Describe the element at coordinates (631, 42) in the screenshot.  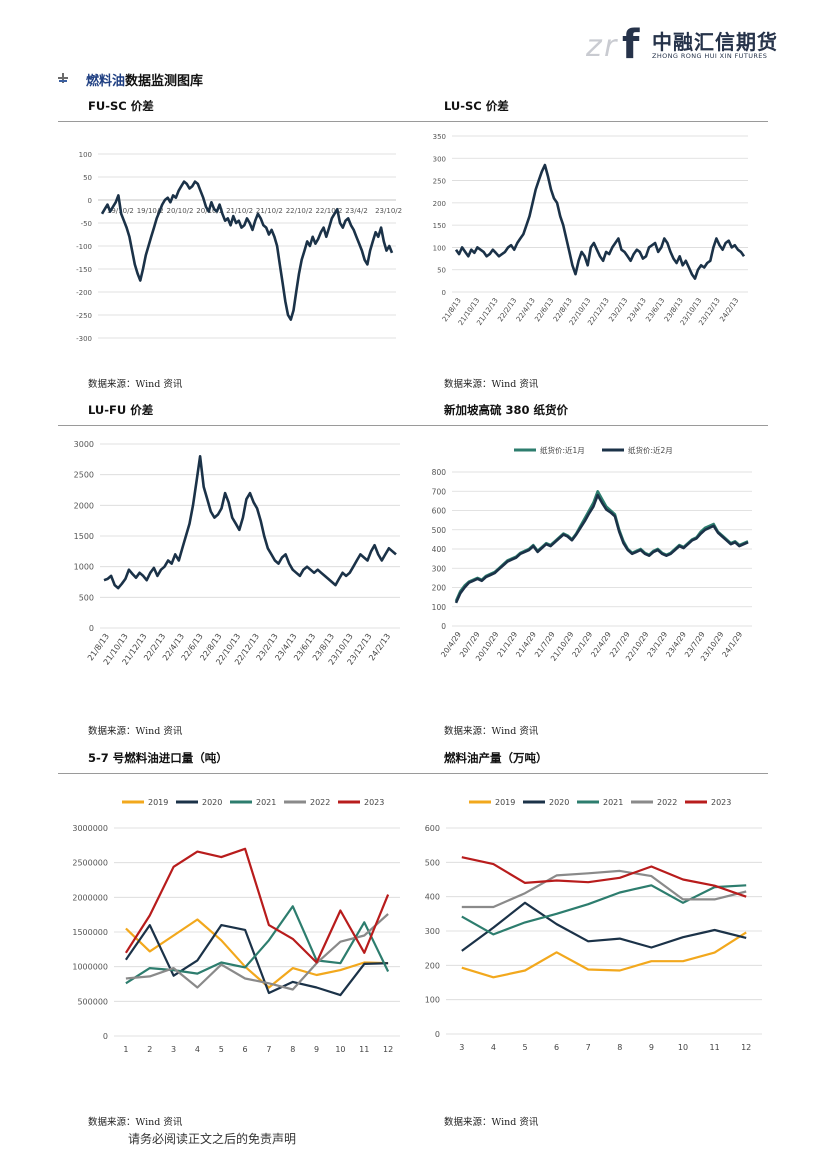
I see `svg-text: f` at that location.